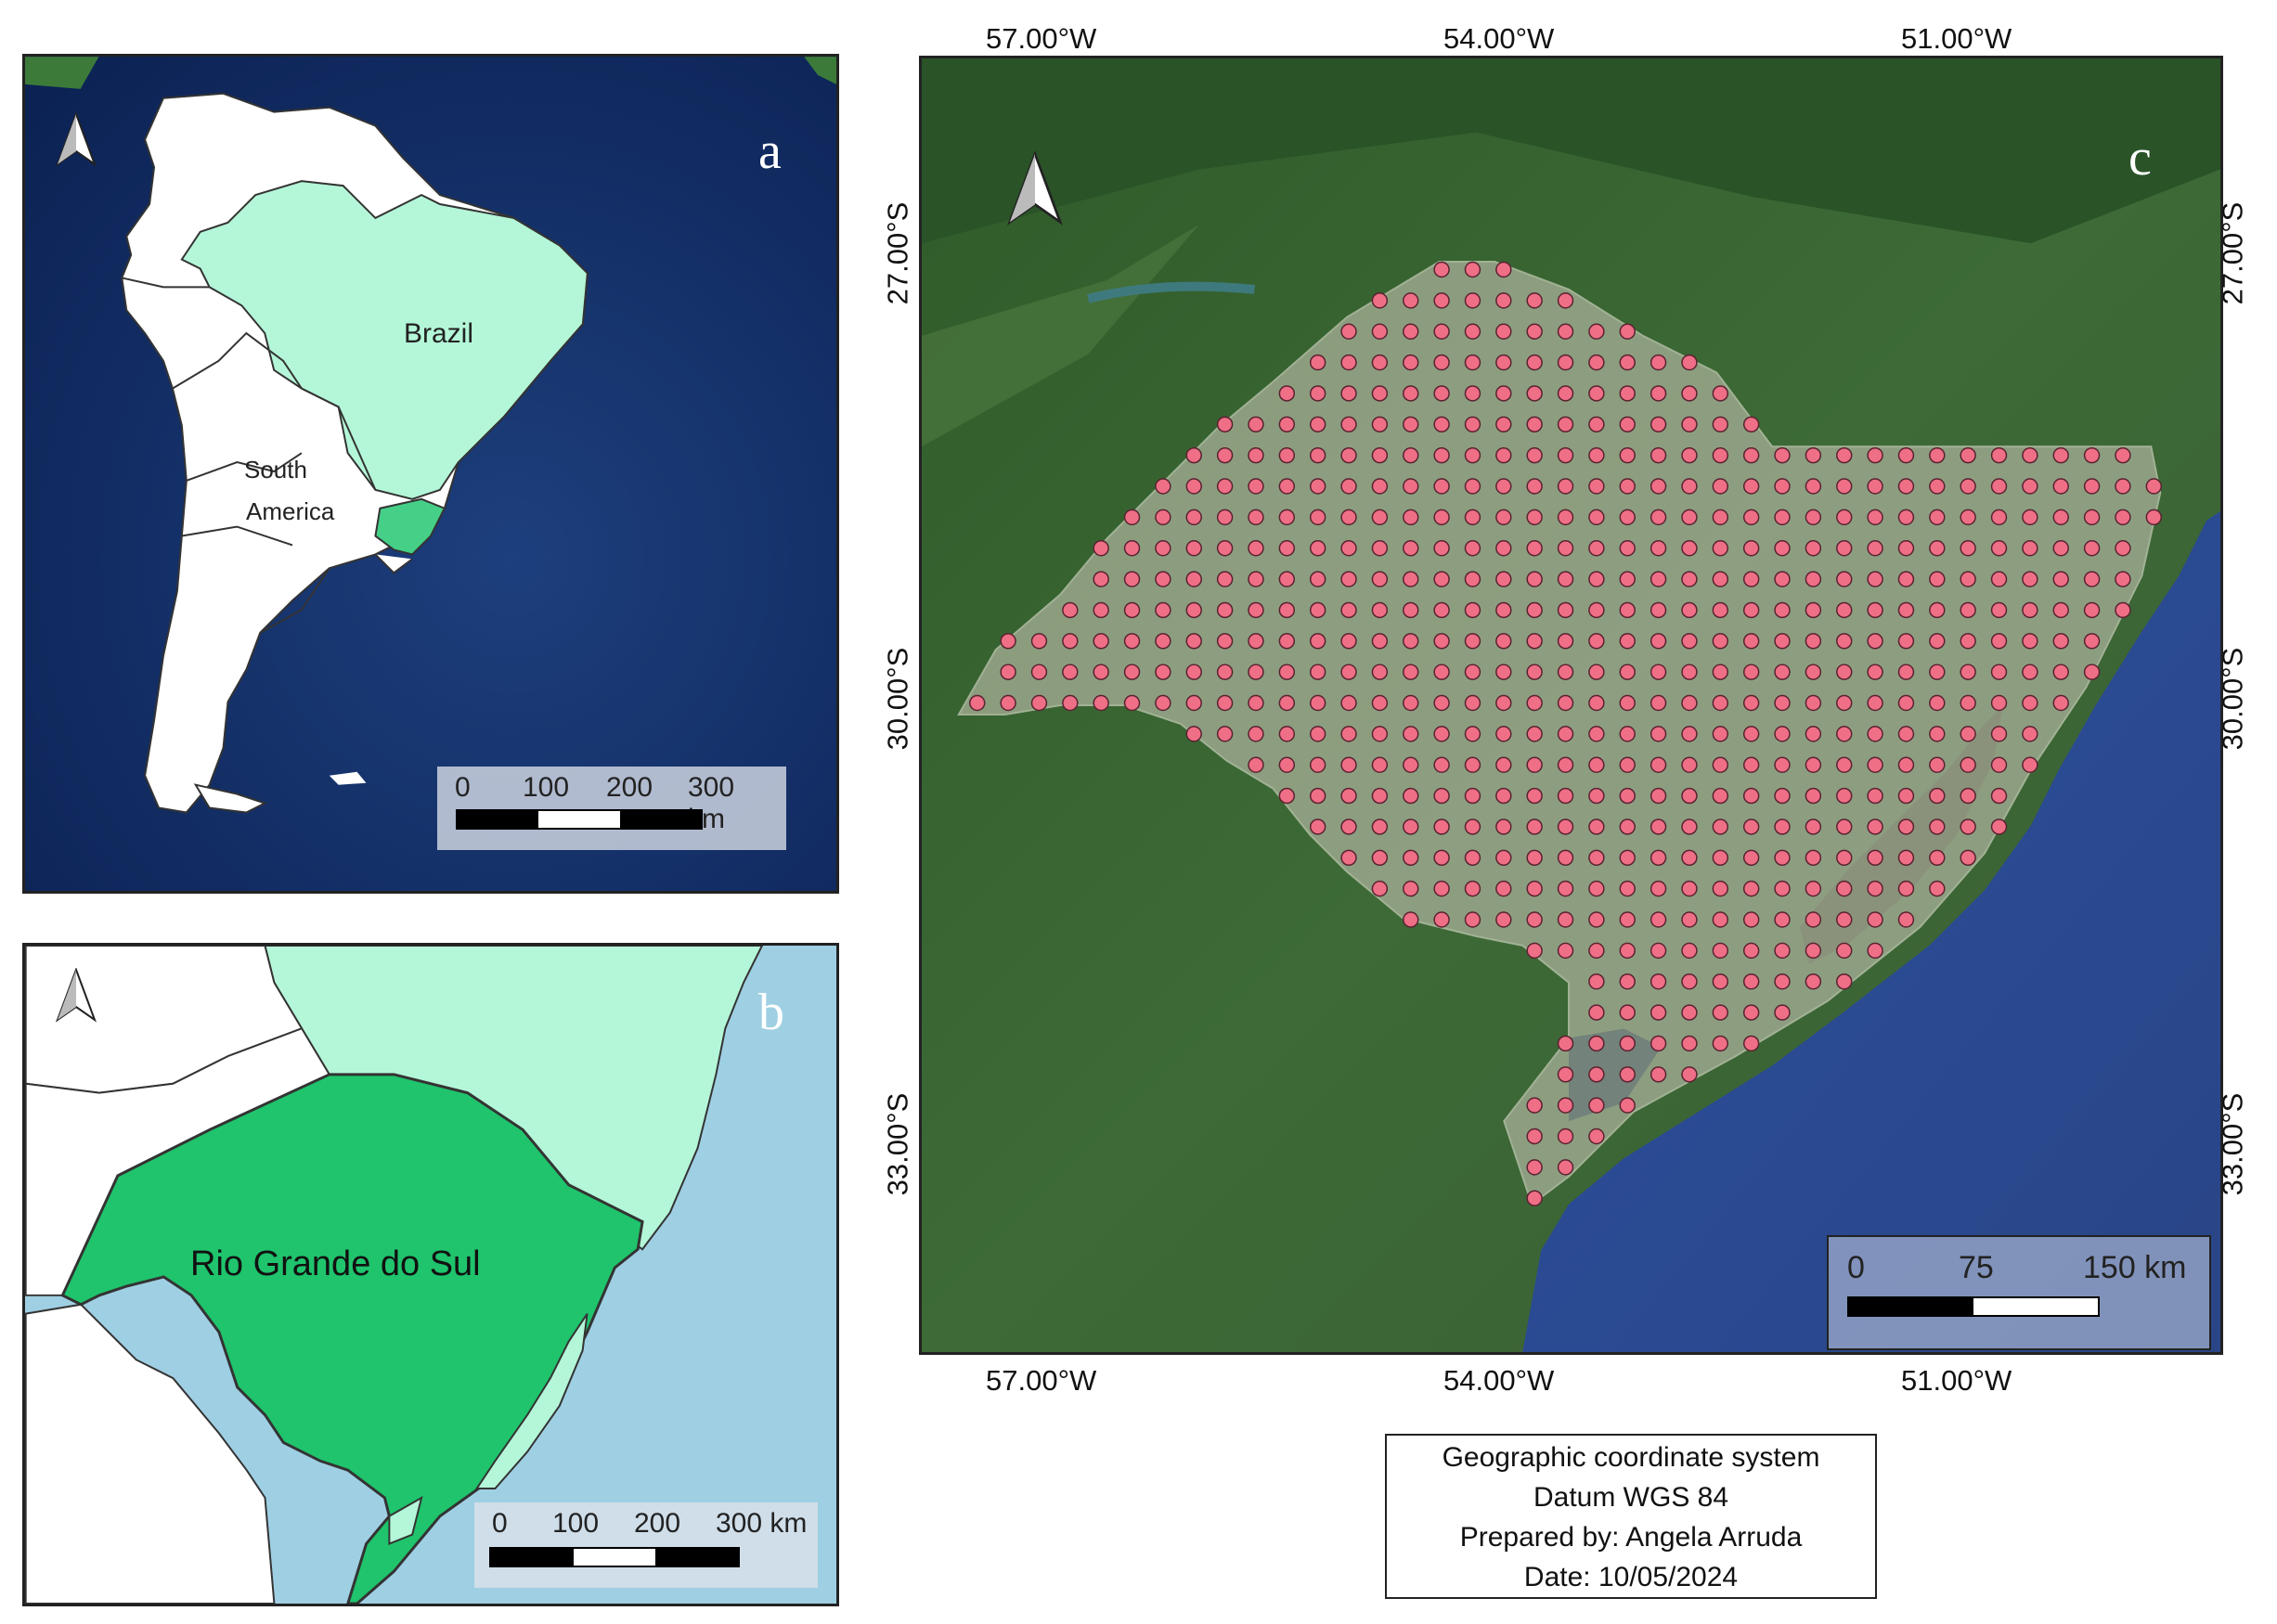 Image resolution: width=2277 pixels, height=1624 pixels. I want to click on label-rio-grande-do-sul: Rio Grande do Sul, so click(335, 1264).